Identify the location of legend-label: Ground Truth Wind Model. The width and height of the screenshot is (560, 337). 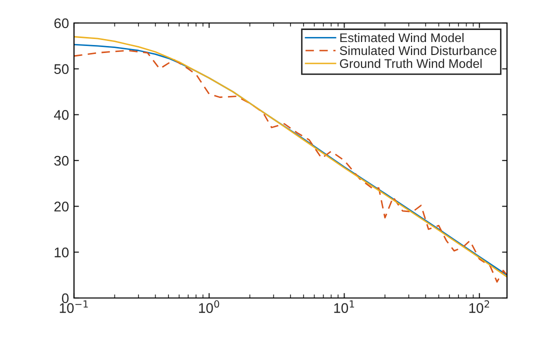
(411, 63).